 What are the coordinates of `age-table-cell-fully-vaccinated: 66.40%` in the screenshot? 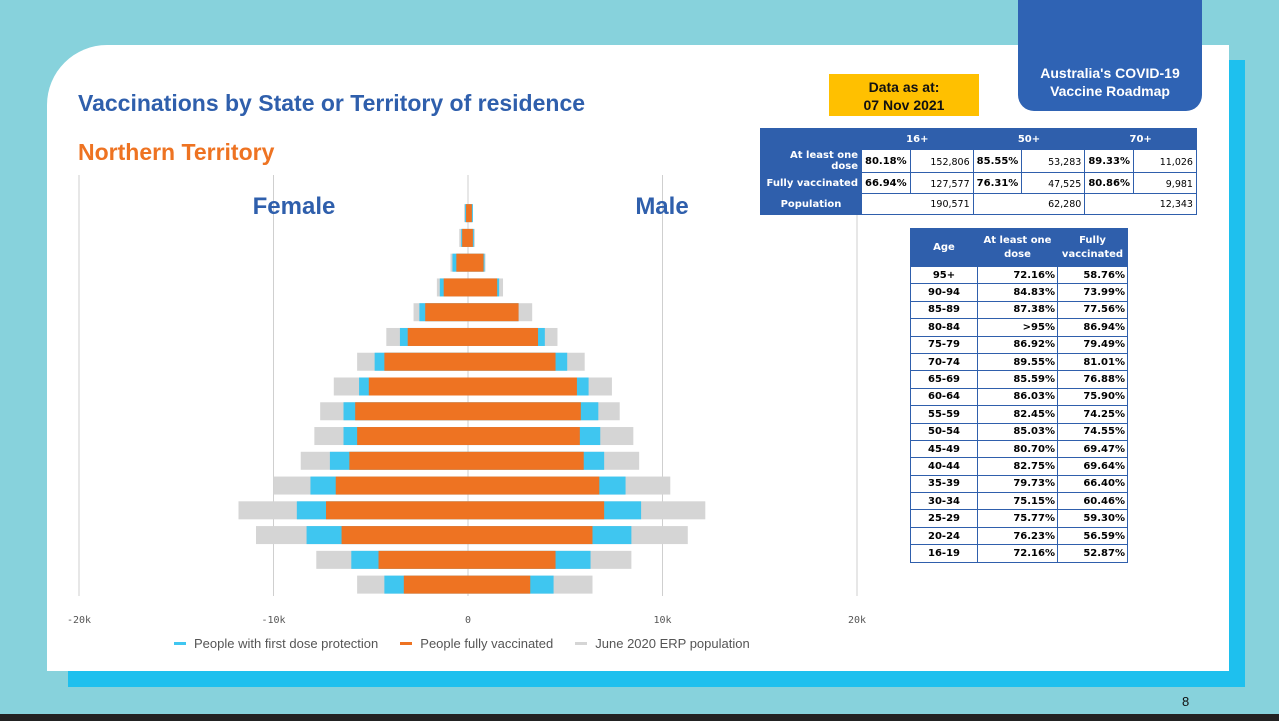 It's located at (1092, 484).